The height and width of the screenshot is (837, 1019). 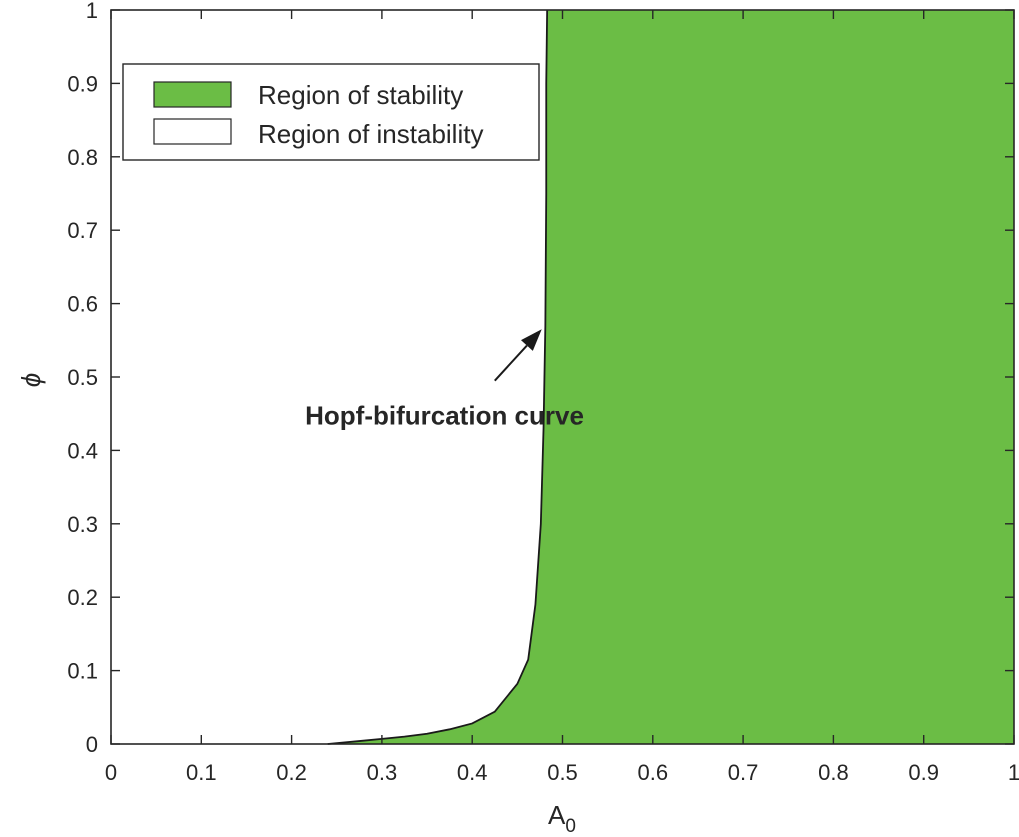 What do you see at coordinates (472, 772) in the screenshot?
I see `x-tick-label: 0.4` at bounding box center [472, 772].